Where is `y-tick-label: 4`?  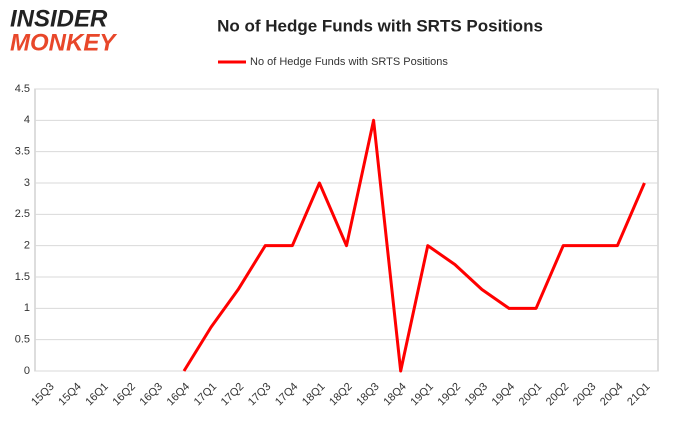
y-tick-label: 4 is located at coordinates (27, 120).